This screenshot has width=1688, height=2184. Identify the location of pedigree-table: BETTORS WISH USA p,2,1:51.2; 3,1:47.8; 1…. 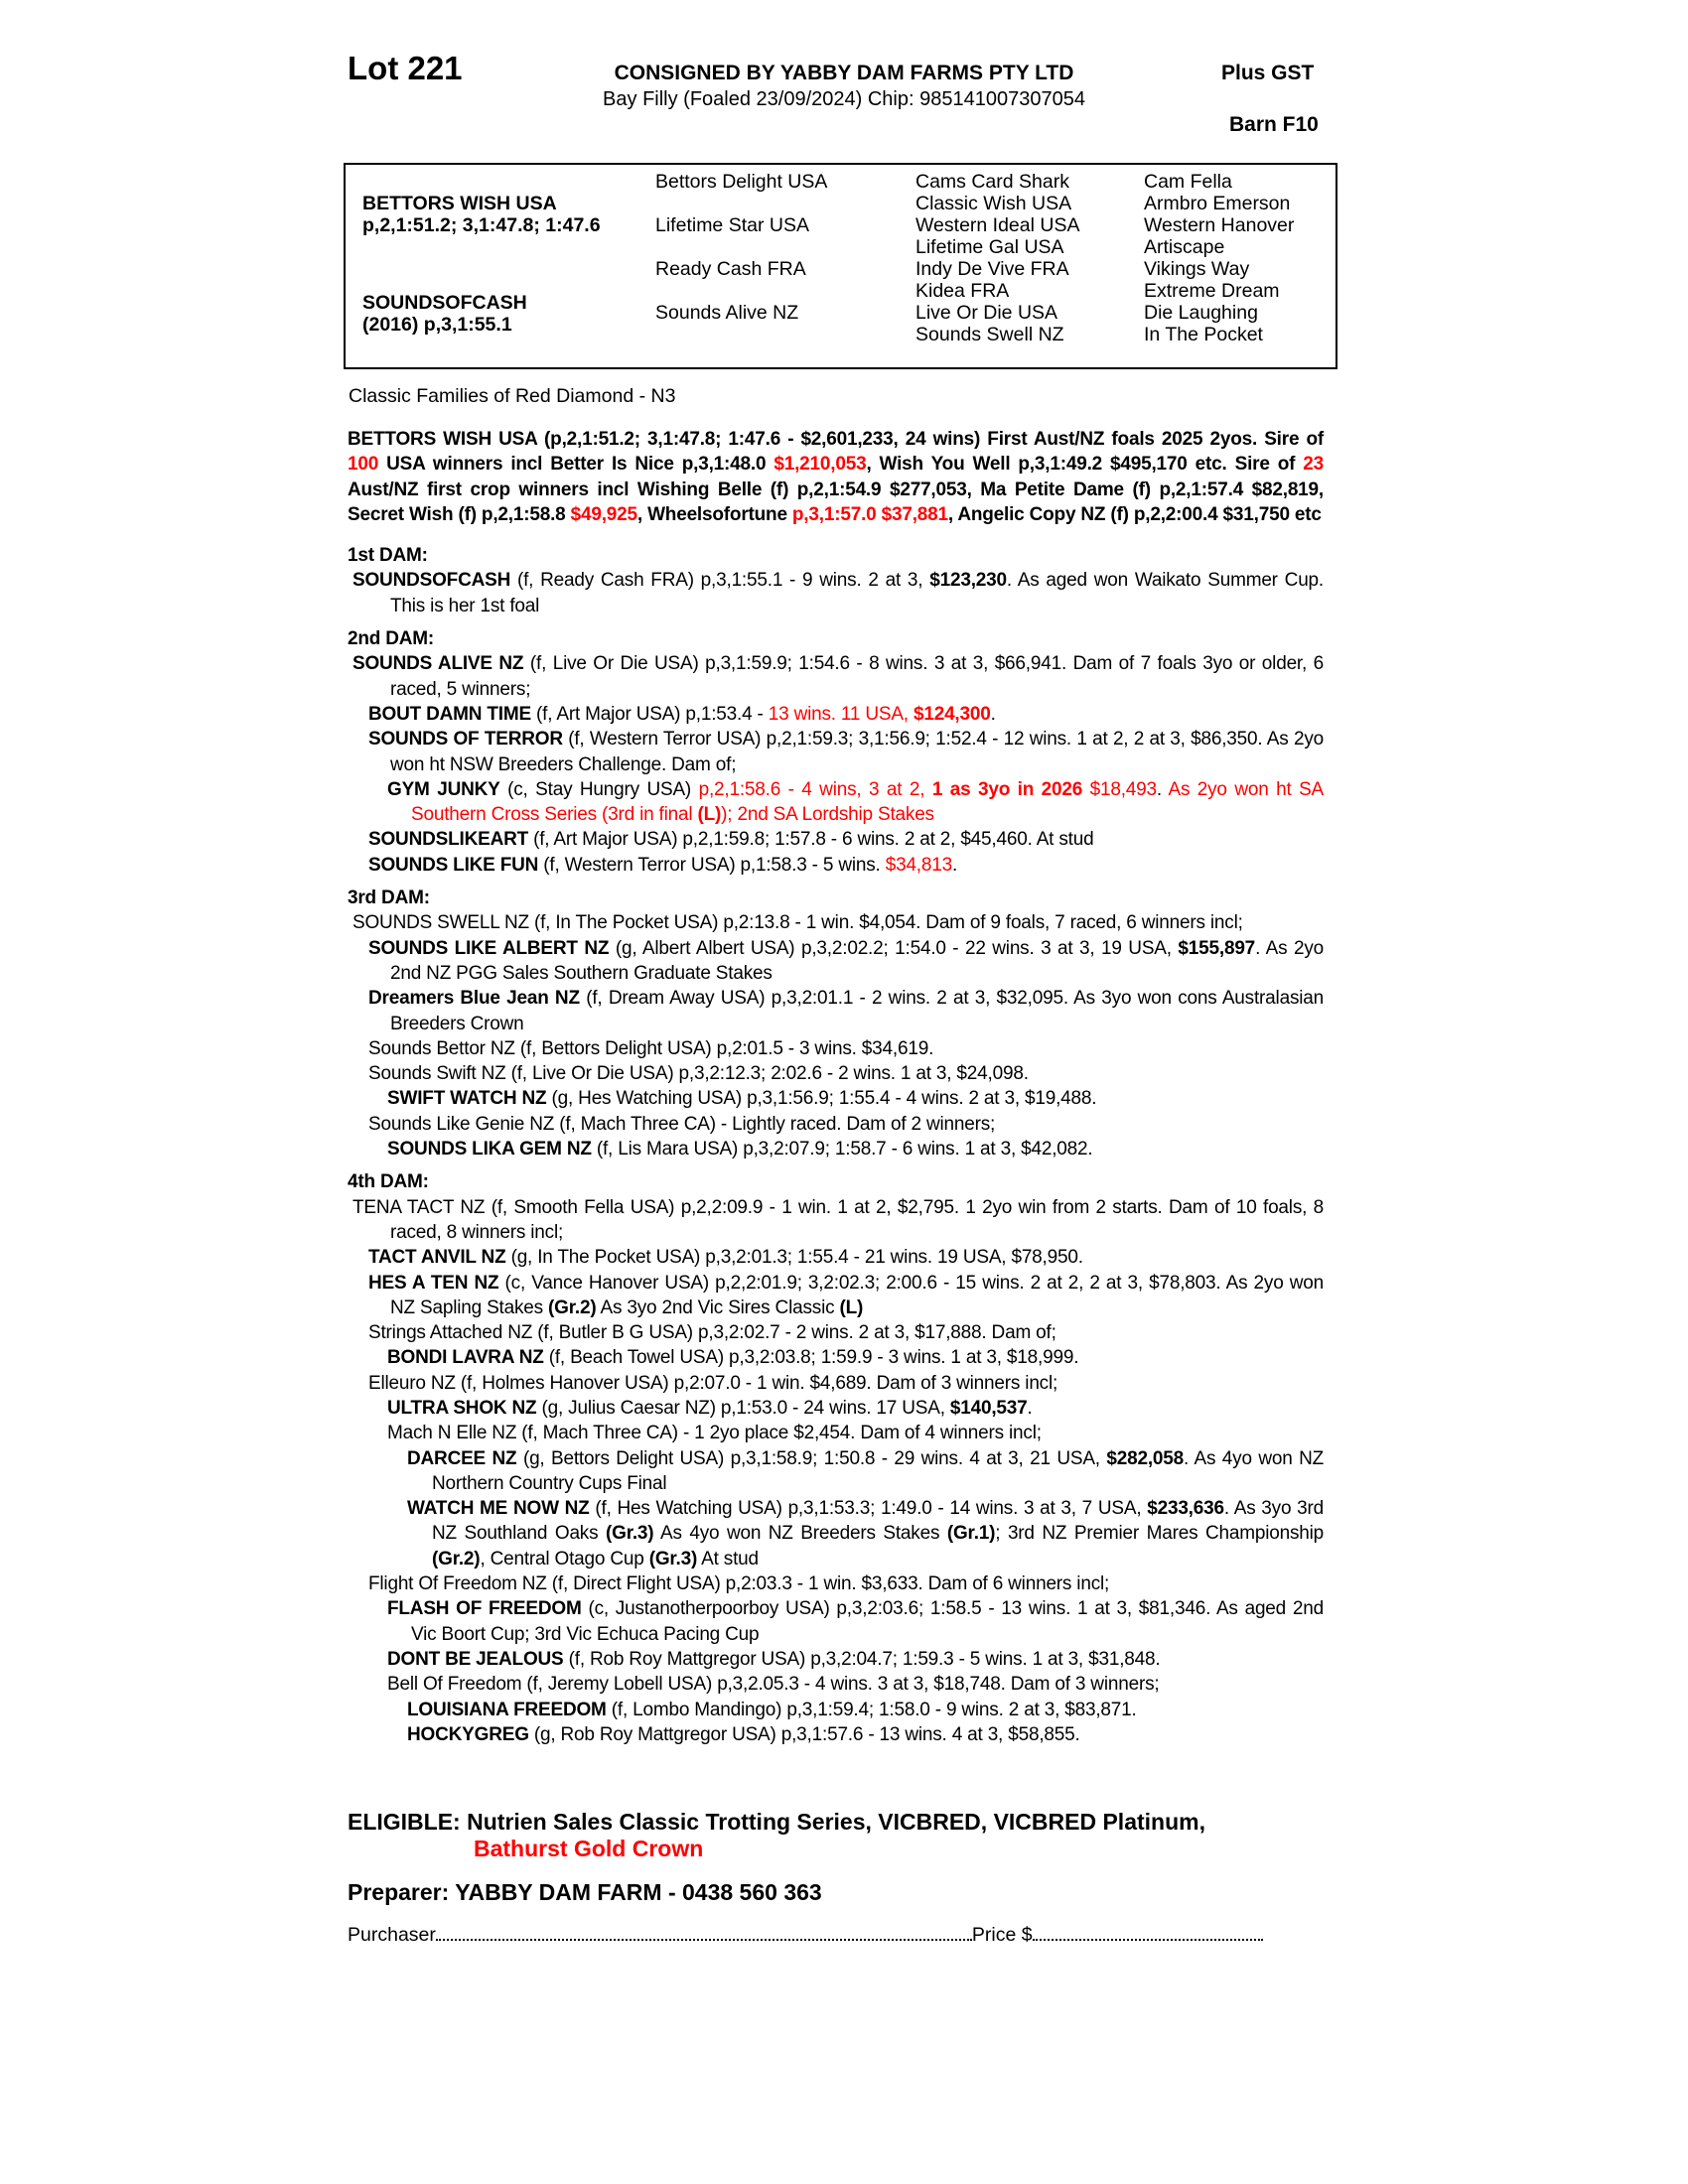
(840, 266).